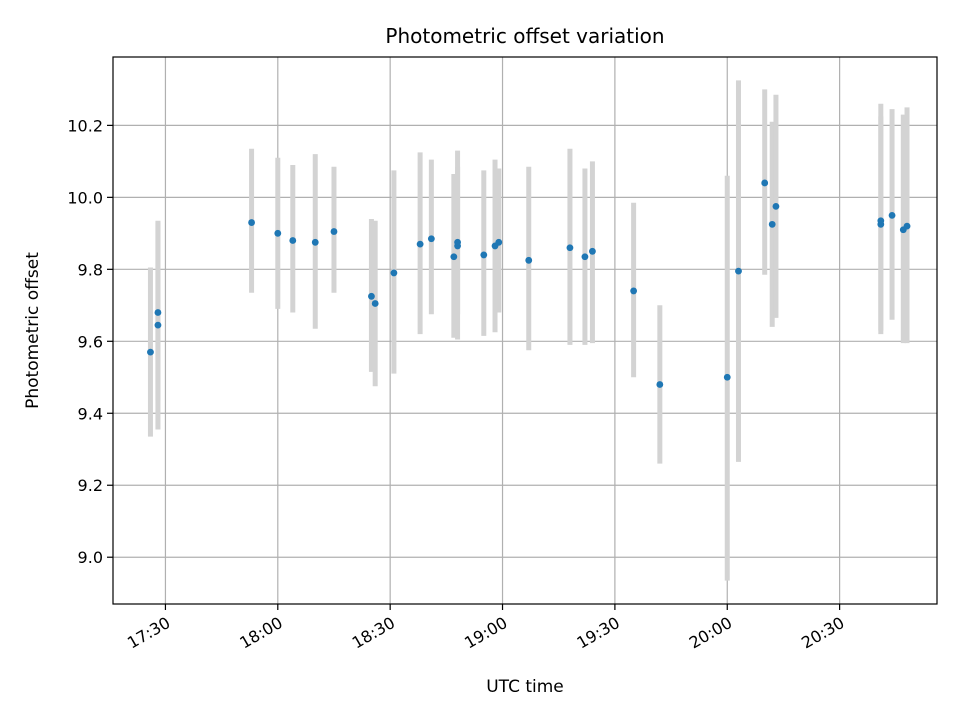 This screenshot has width=960, height=720. I want to click on y-tick-label: 9.2, so click(90, 485).